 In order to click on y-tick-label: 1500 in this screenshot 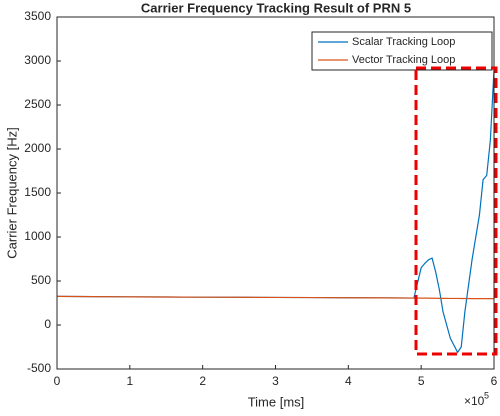, I will do `click(37, 192)`.